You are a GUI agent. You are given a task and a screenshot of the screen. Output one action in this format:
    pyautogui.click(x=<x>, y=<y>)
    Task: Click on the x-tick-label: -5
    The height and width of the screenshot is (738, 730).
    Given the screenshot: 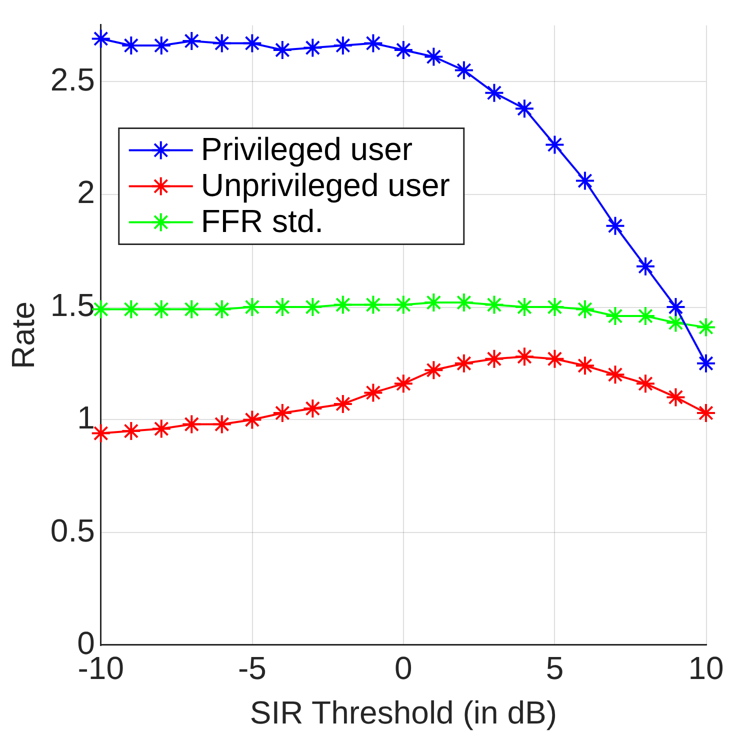 What is the action you would take?
    pyautogui.click(x=252, y=668)
    